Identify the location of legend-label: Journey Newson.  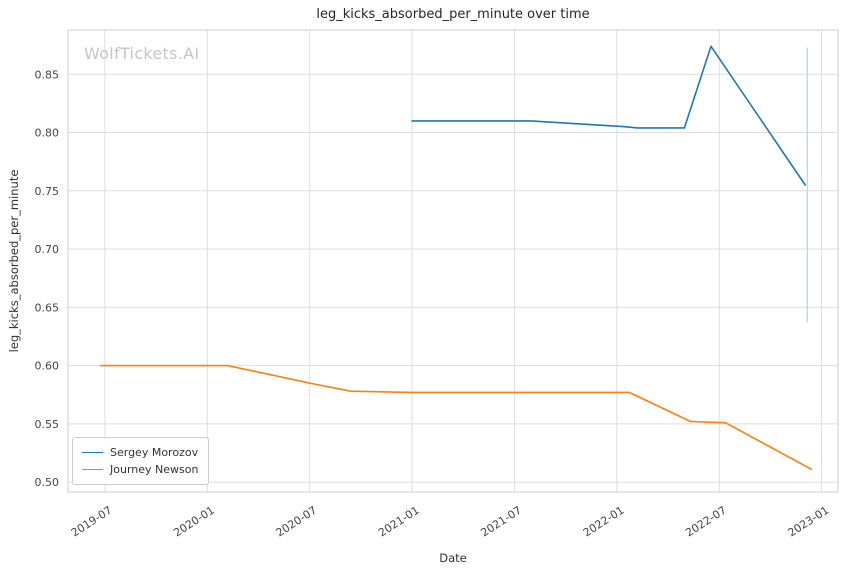
(154, 469).